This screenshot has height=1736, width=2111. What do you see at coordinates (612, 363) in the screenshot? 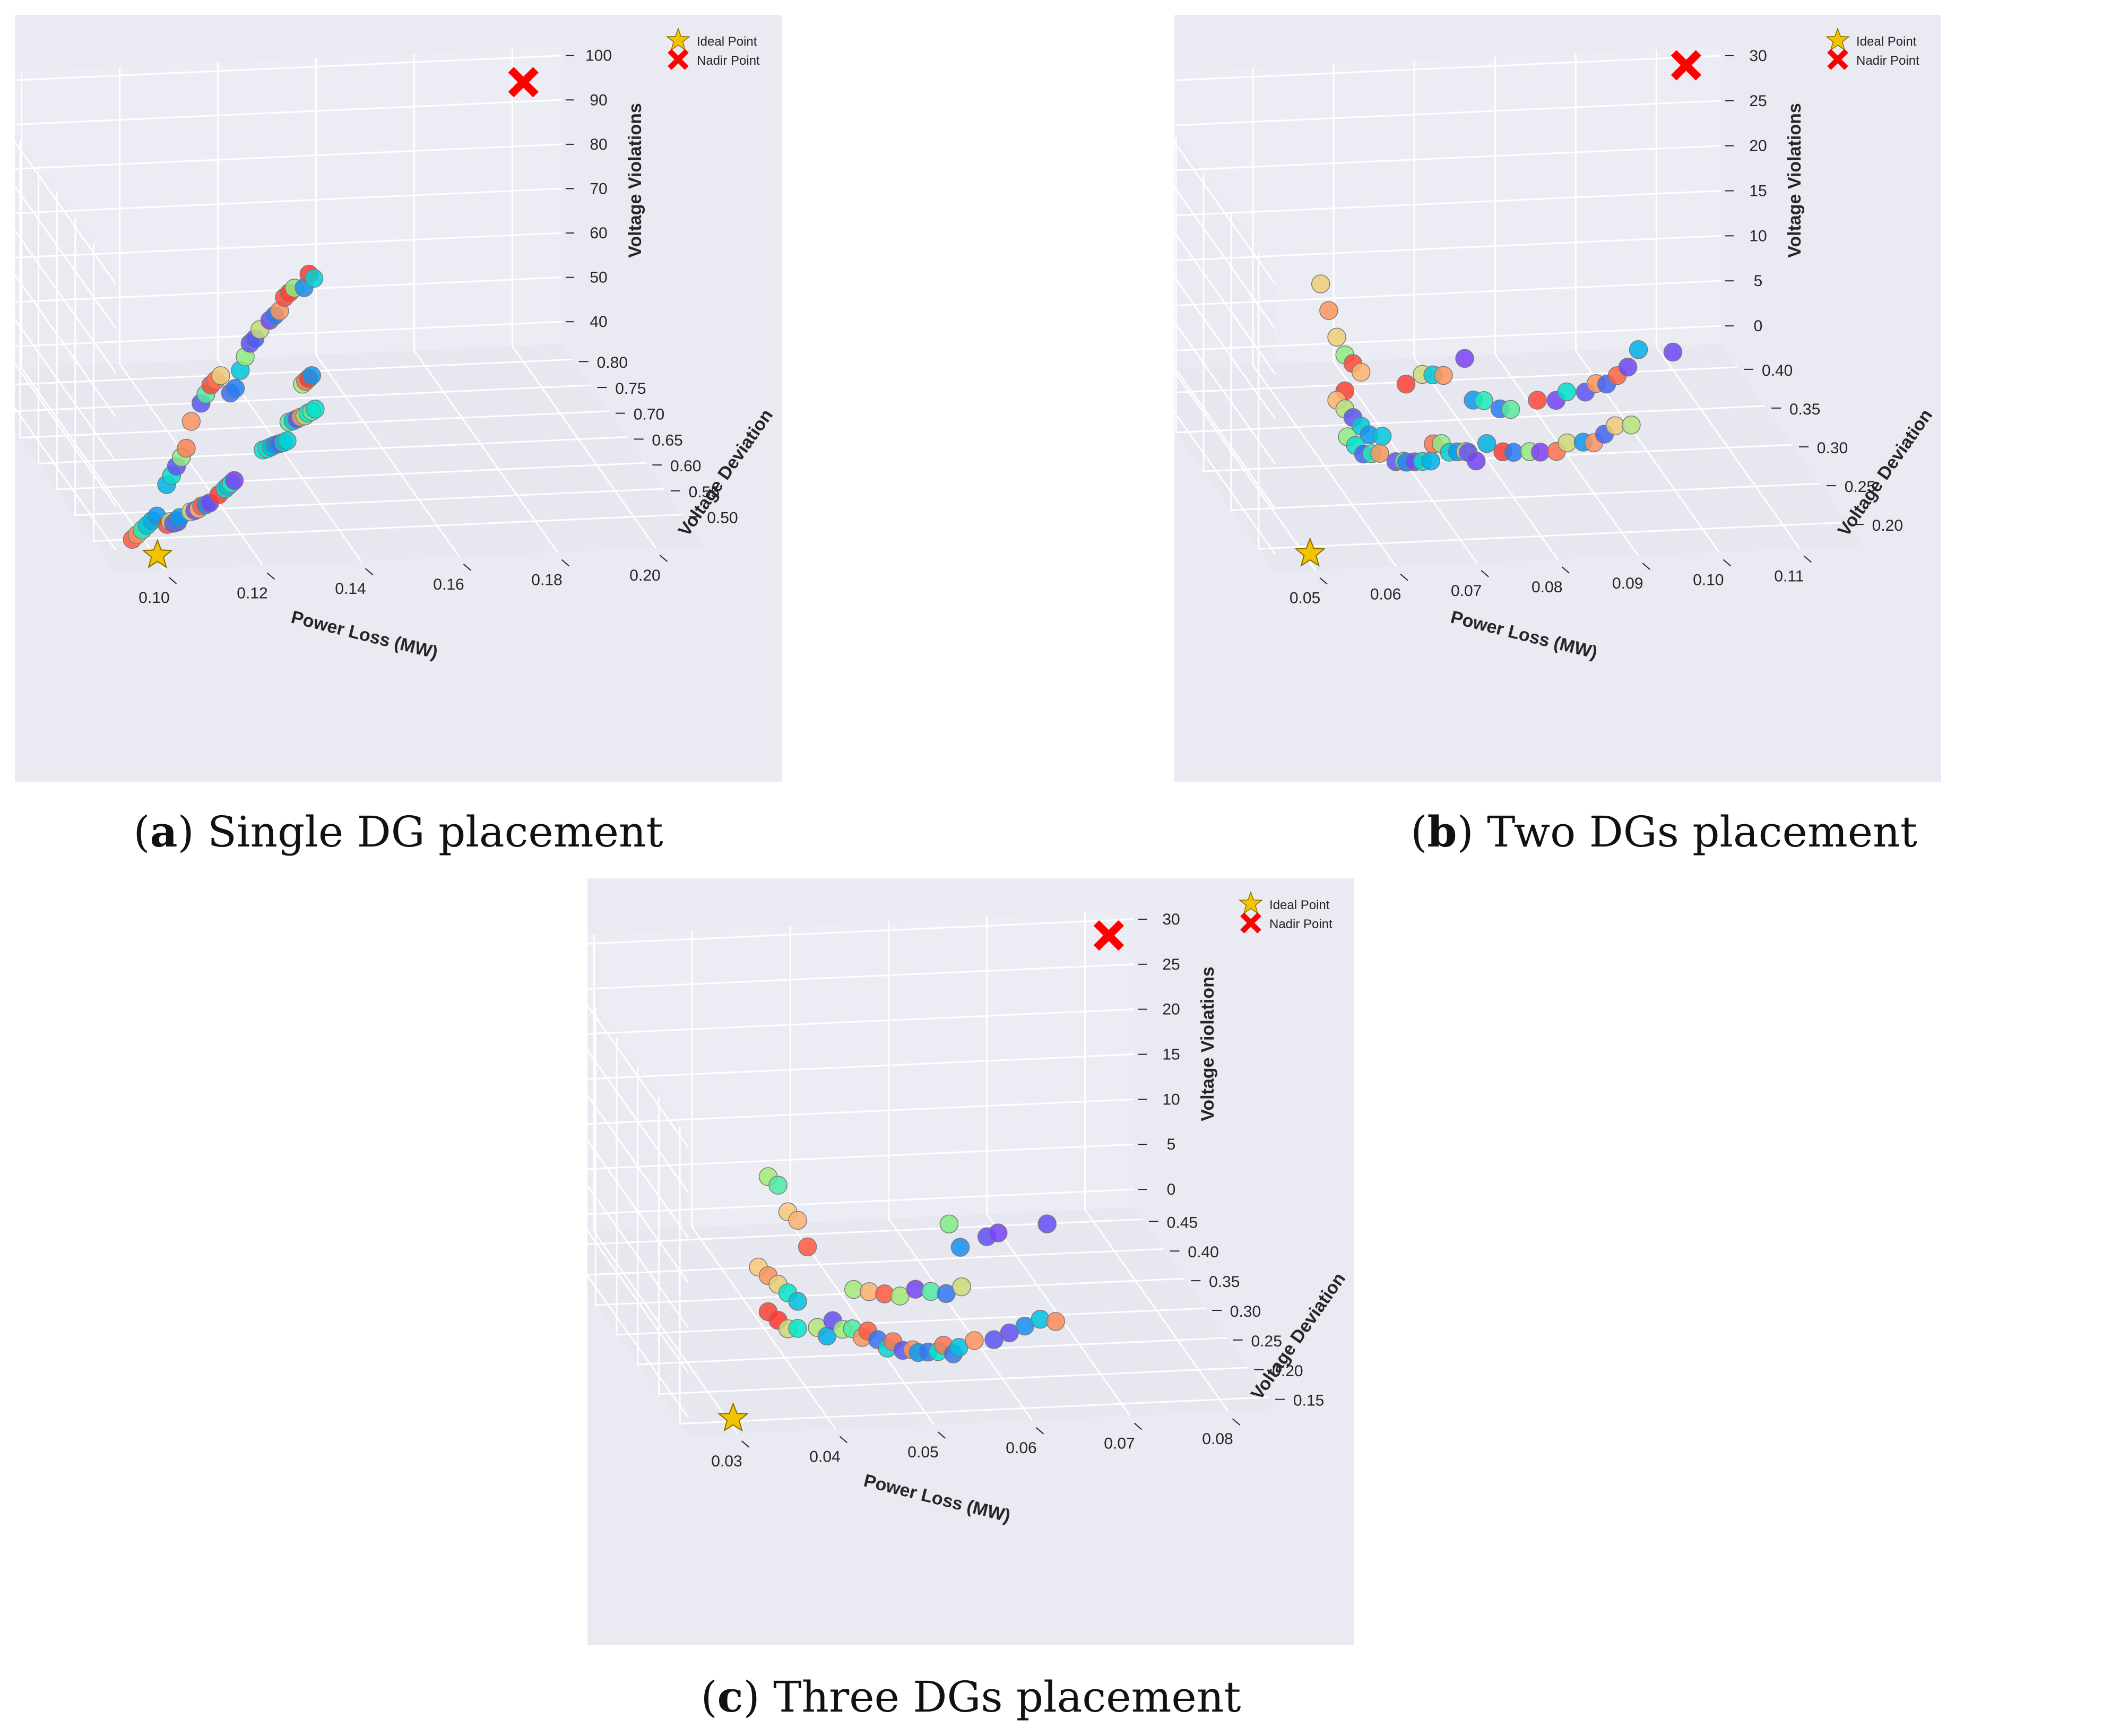
I see `y-tick-label: 0.80` at bounding box center [612, 363].